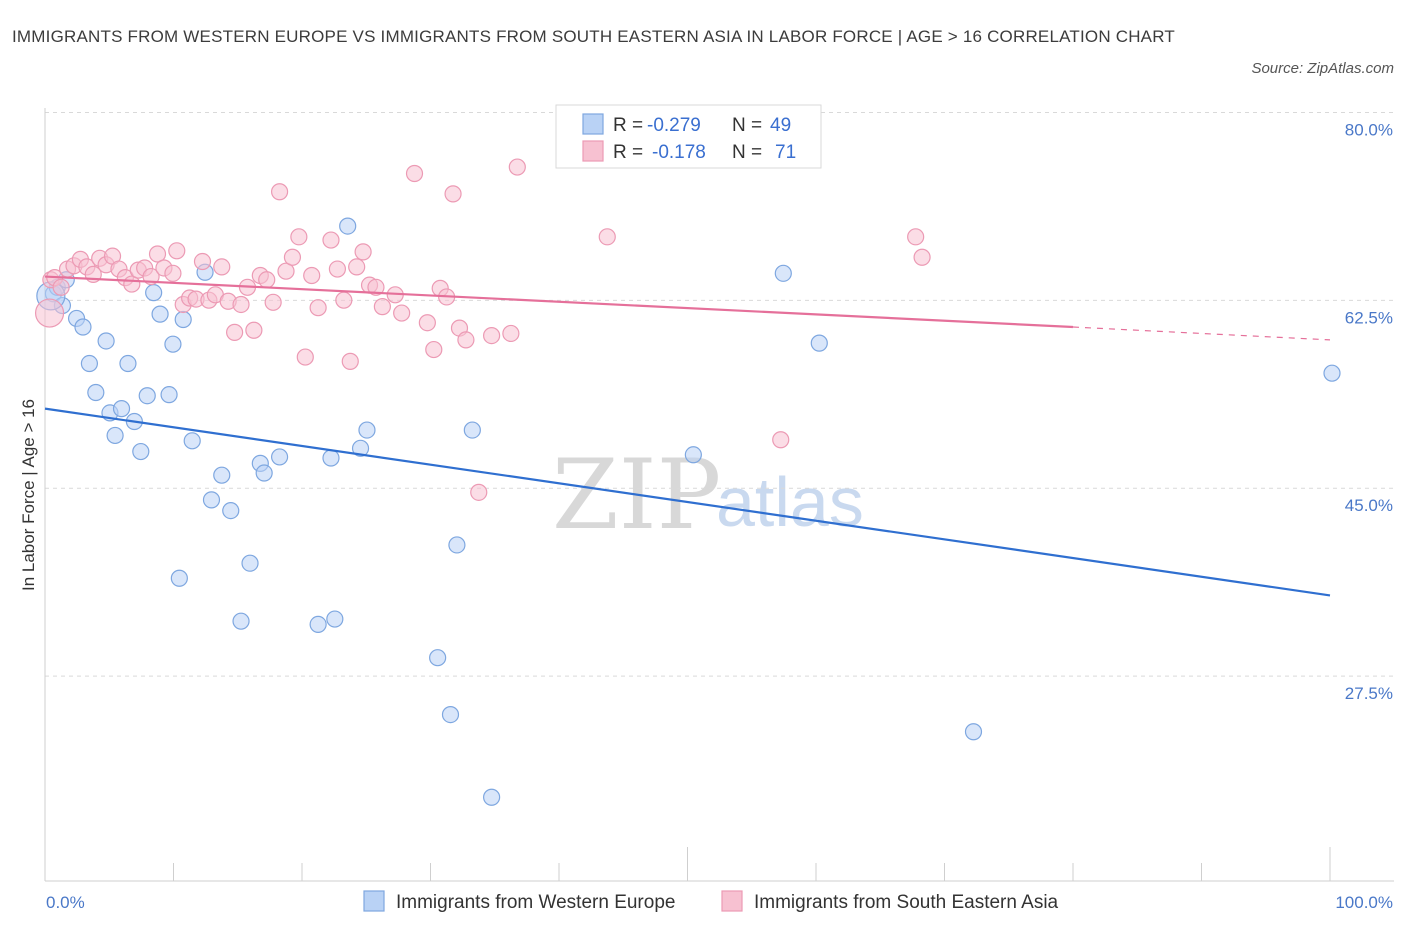  Describe the element at coordinates (674, 125) in the screenshot. I see `legend-r-value-blue: -0.279` at that location.